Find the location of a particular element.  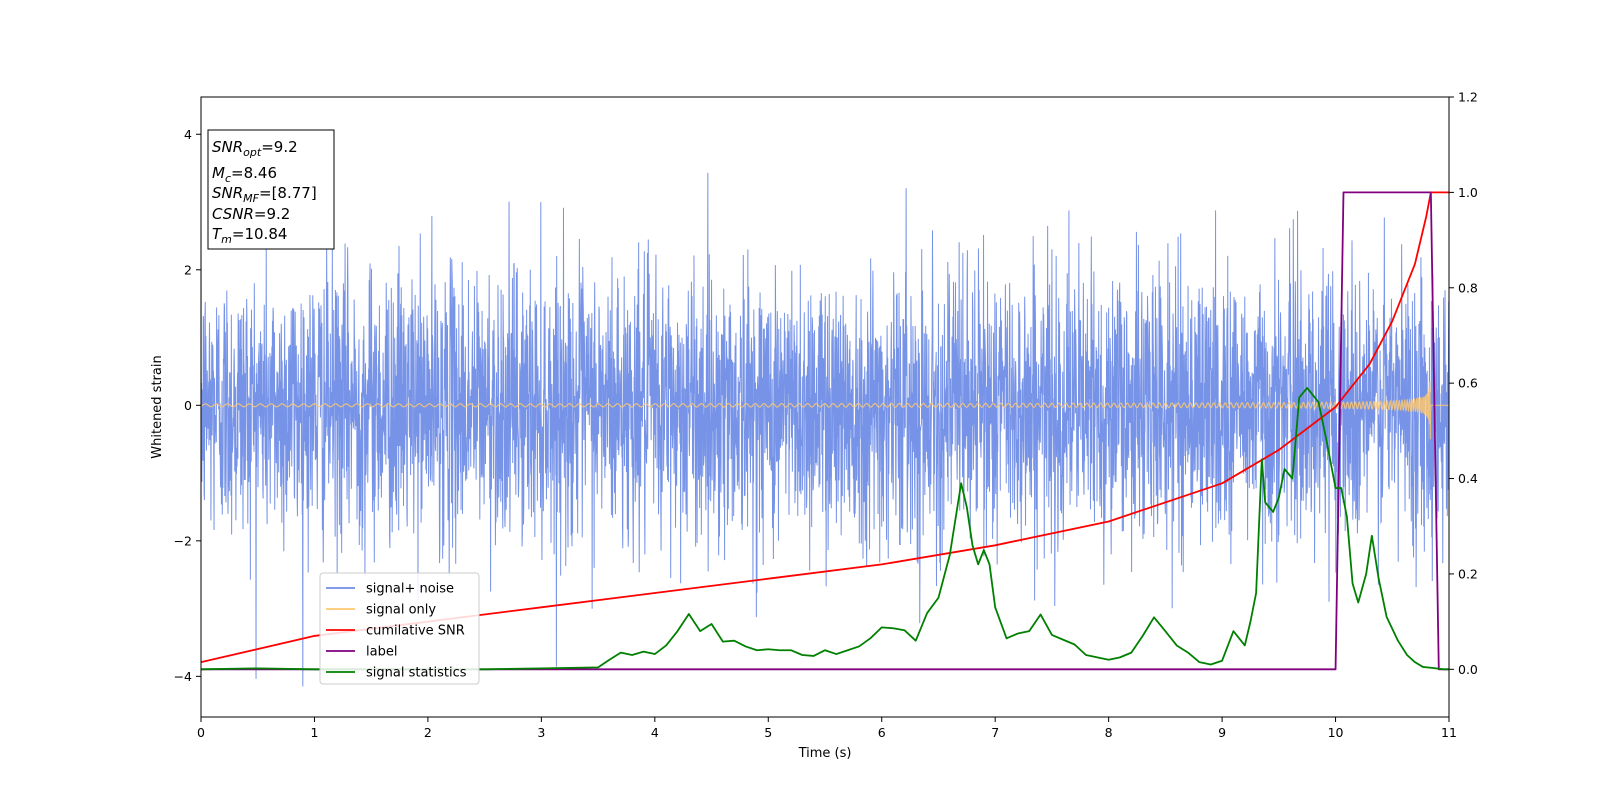

y-right-tick-label: 1.0 is located at coordinates (1468, 192).